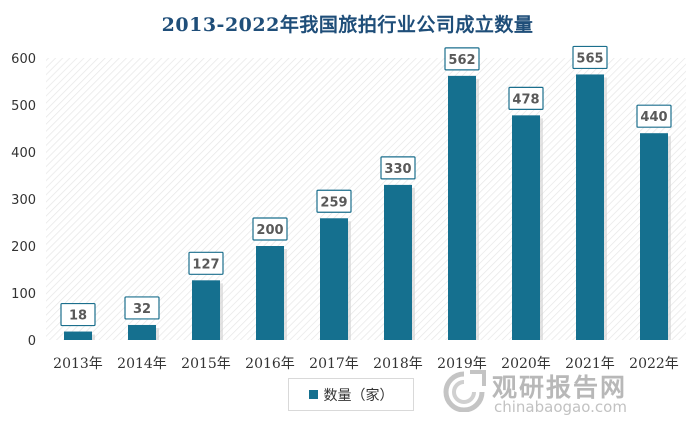  Describe the element at coordinates (270, 364) in the screenshot. I see `x-tick-label: 2016年` at that location.